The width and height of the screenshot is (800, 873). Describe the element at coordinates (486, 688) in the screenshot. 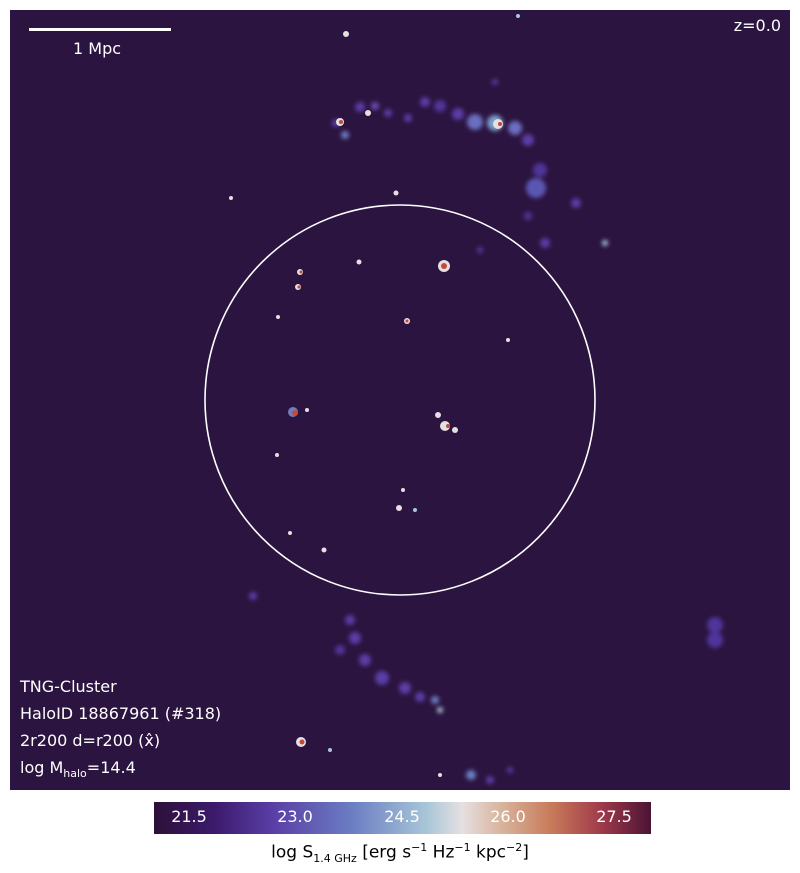

I see `lower-filament` at that location.